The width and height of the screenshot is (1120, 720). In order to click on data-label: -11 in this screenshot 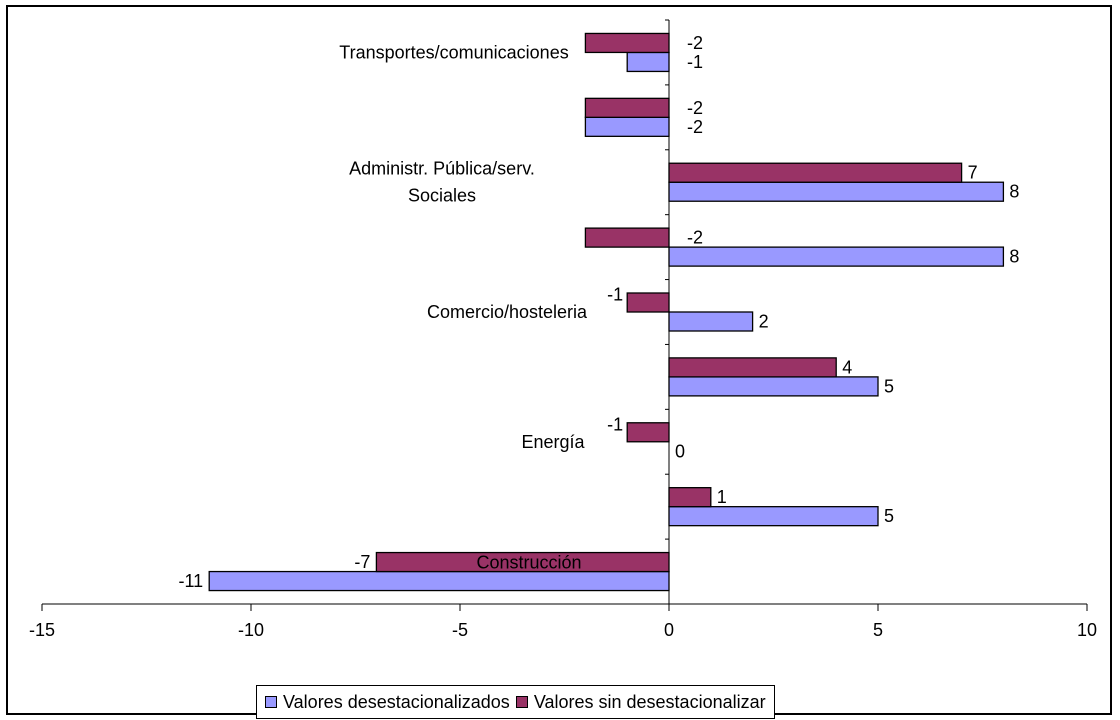, I will do `click(191, 581)`.